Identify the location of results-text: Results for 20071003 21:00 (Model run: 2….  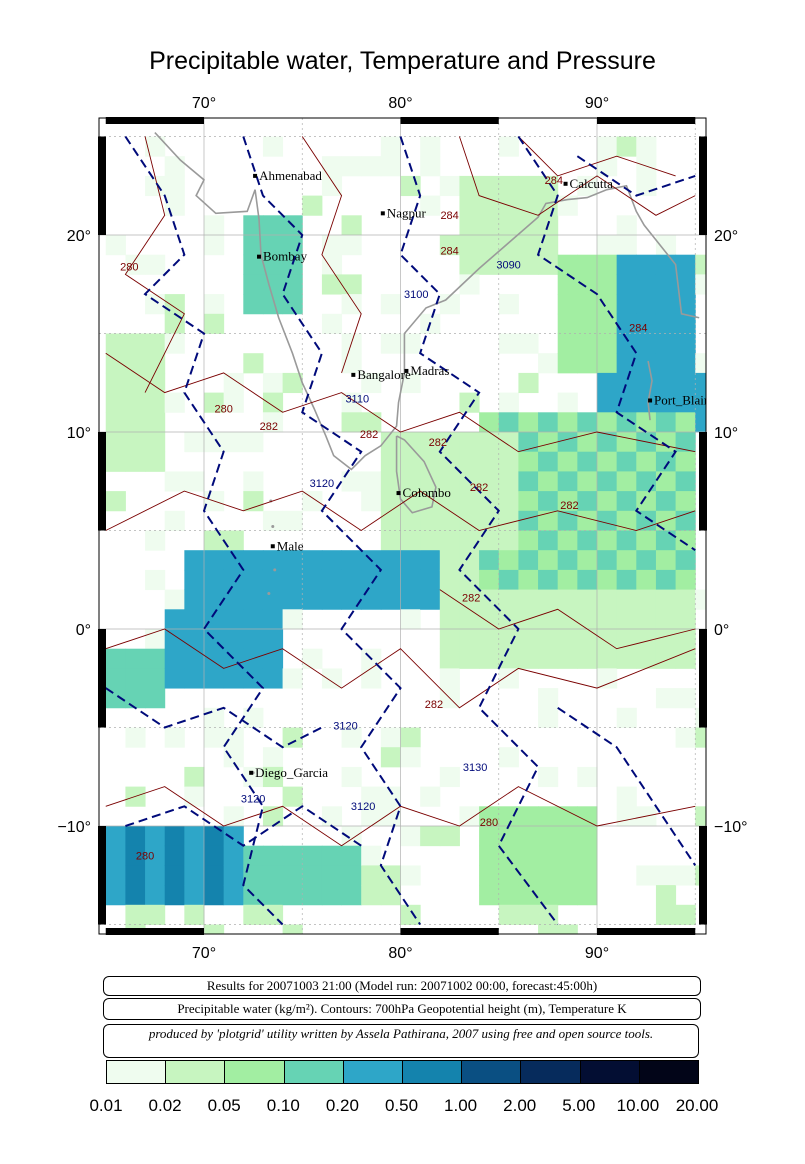
(402, 985).